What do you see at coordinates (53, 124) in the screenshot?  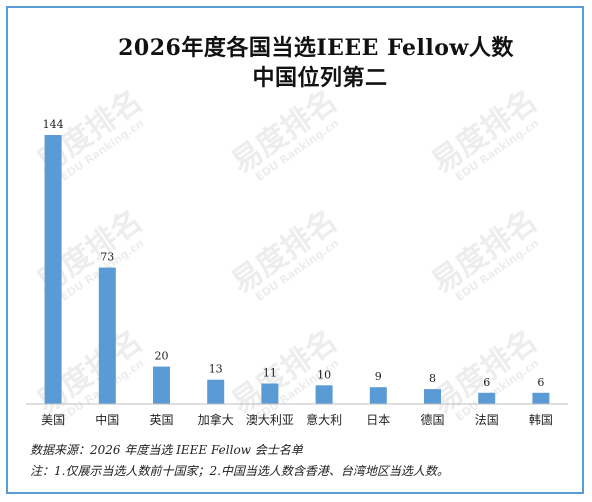 I see `data-label-0: 144` at bounding box center [53, 124].